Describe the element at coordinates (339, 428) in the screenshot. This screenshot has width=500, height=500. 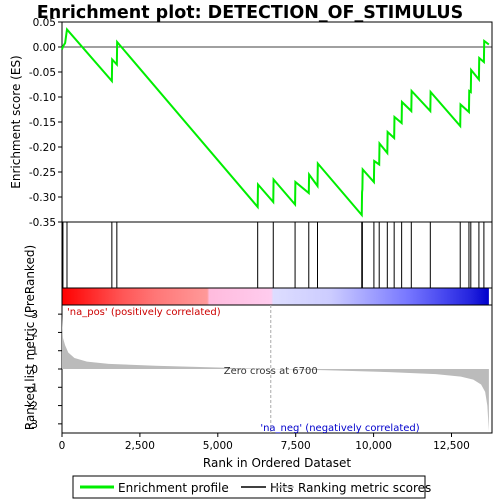
I see `neg-correlated-label: 'na_neg' (negatively correlated)` at that location.